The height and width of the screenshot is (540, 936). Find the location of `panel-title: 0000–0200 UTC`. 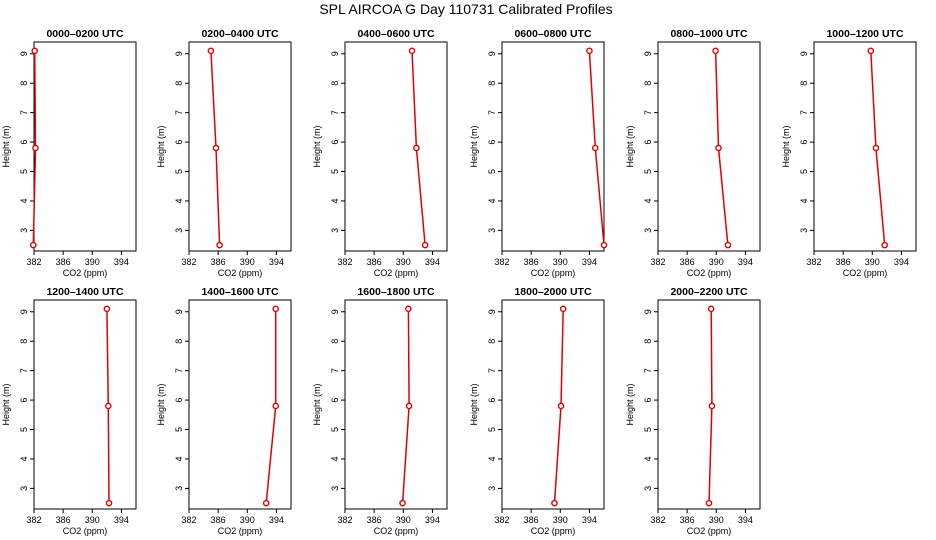

panel-title: 0000–0200 UTC is located at coordinates (84, 34).